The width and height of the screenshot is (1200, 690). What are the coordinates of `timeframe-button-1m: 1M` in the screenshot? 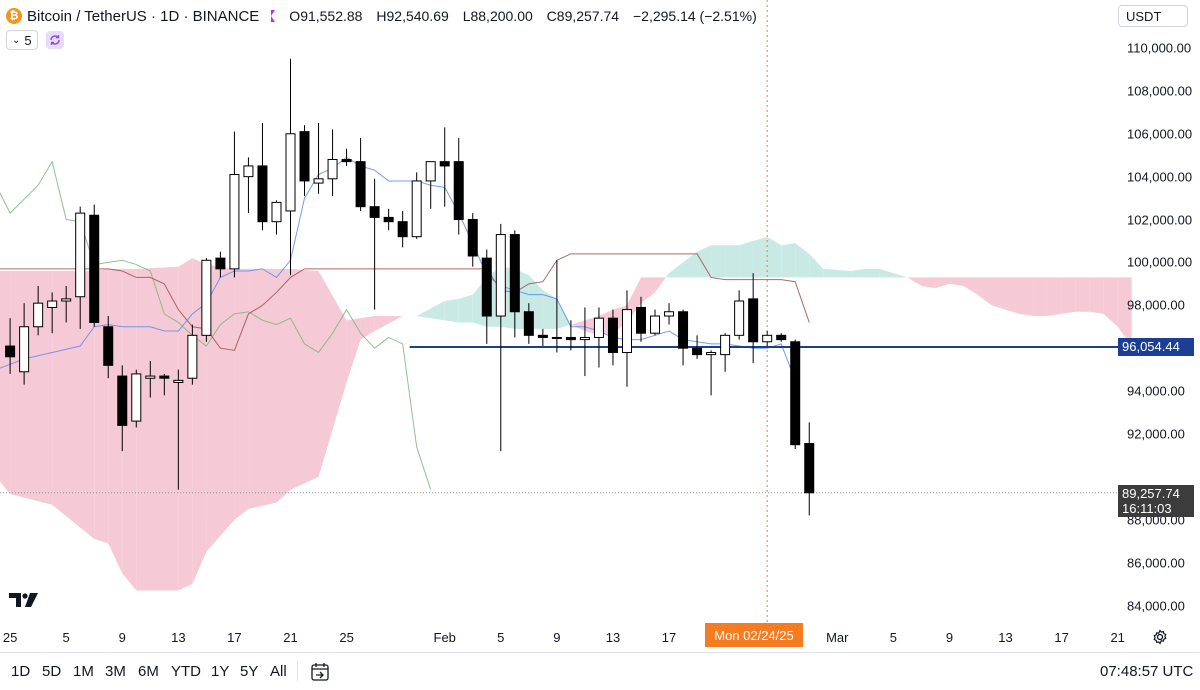 It's located at (83, 671).